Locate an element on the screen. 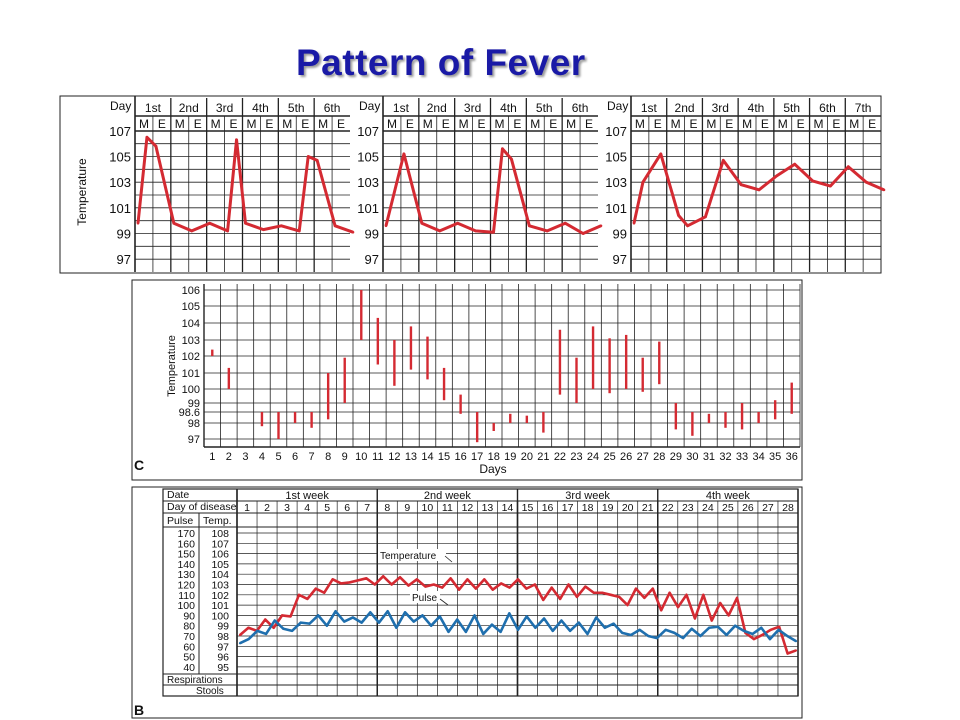 The width and height of the screenshot is (960, 720). x-tick-label: 22 is located at coordinates (560, 457).